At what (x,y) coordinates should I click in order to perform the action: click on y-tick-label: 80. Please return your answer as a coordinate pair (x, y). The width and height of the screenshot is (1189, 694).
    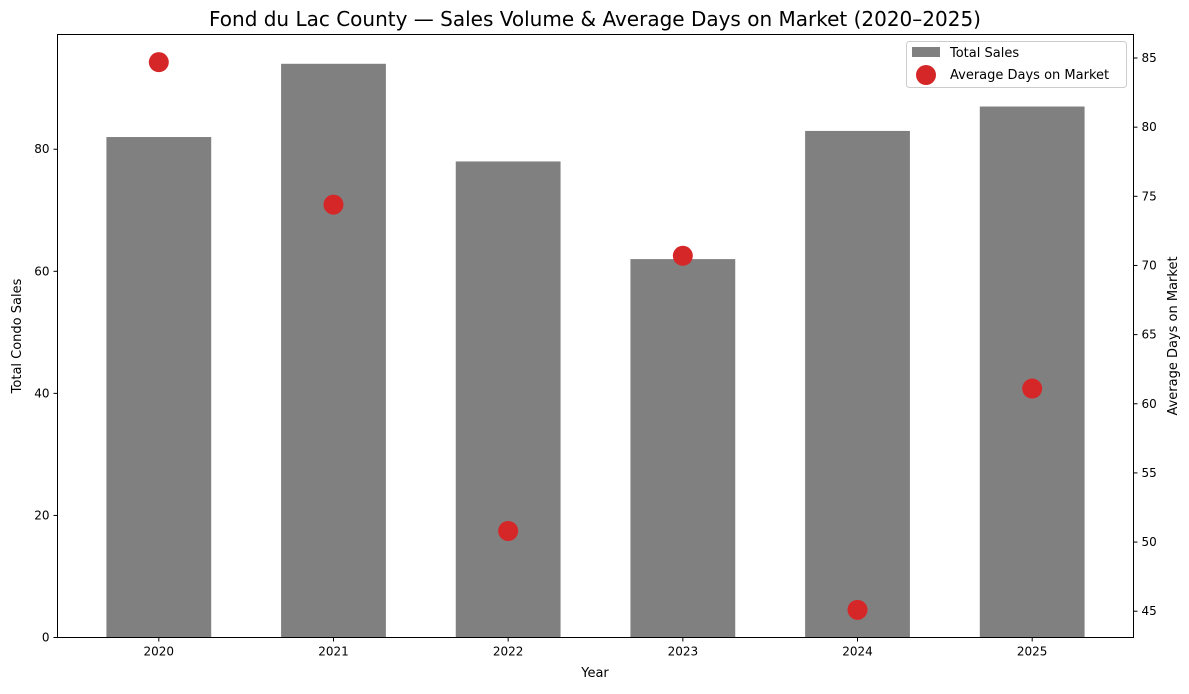
    Looking at the image, I should click on (41, 149).